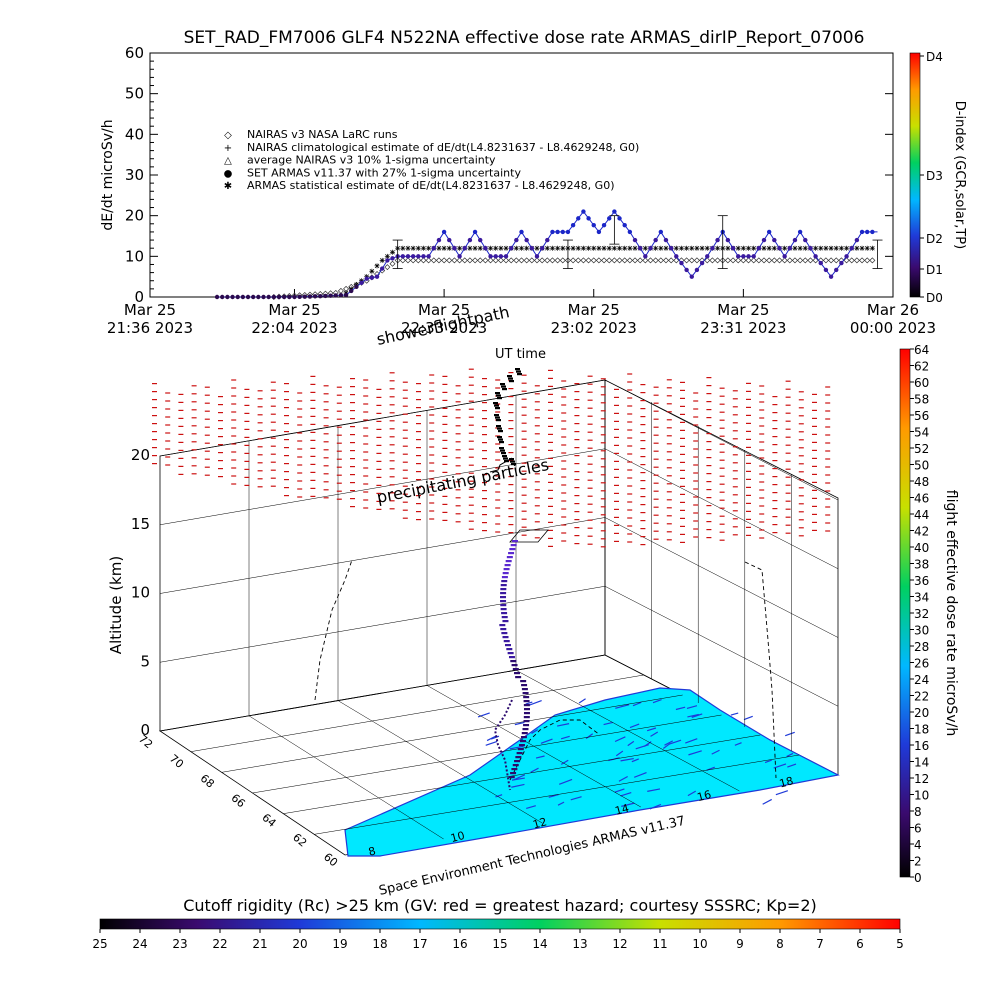 The width and height of the screenshot is (1000, 1000). I want to click on dose-tick-label: 16, so click(921, 746).